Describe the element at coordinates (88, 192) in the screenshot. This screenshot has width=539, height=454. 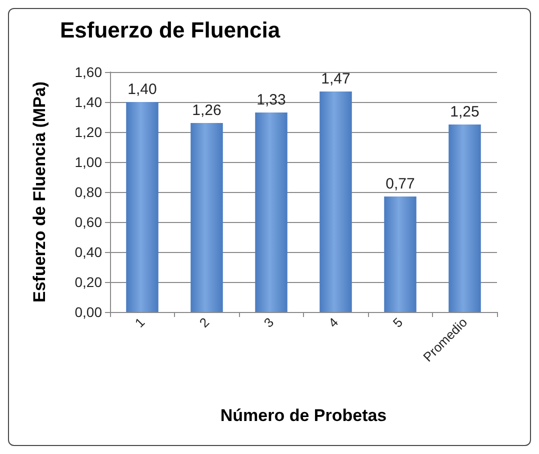
I see `y-tick-label: 0,80` at that location.